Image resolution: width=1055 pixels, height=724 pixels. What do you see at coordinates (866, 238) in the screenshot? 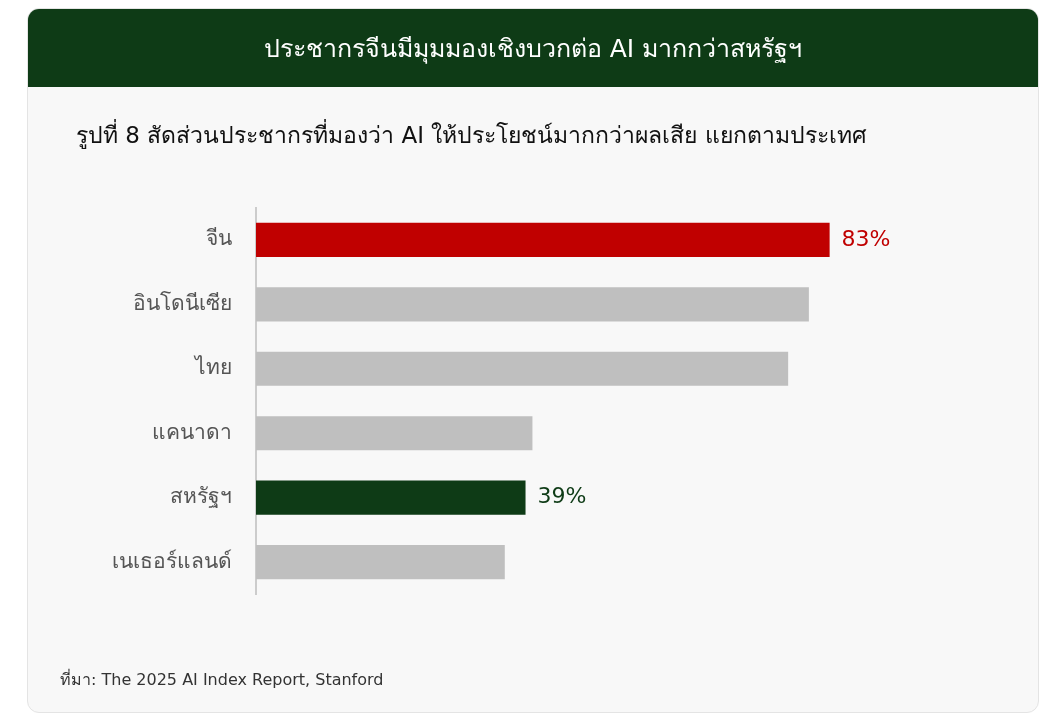
I see `data-label: 83%` at bounding box center [866, 238].